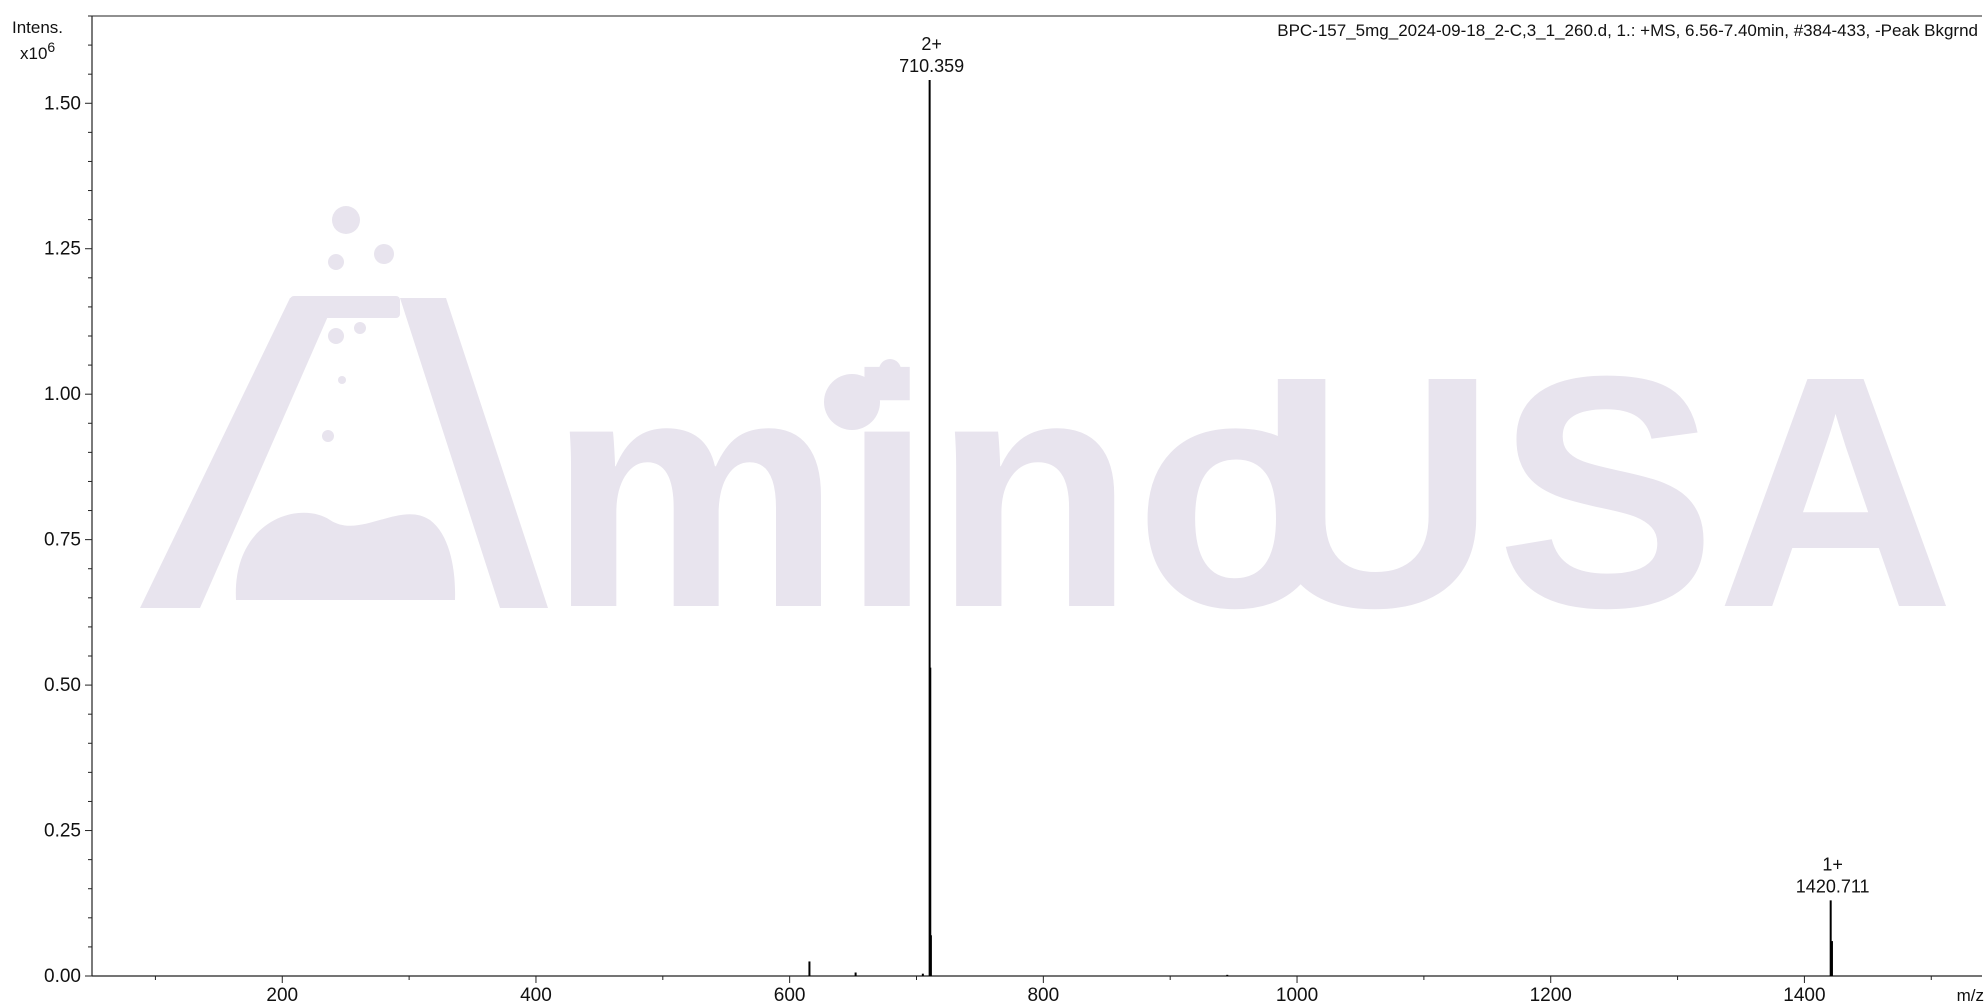  What do you see at coordinates (942, 491) in the screenshot?
I see `watermark-text-mino: mino` at bounding box center [942, 491].